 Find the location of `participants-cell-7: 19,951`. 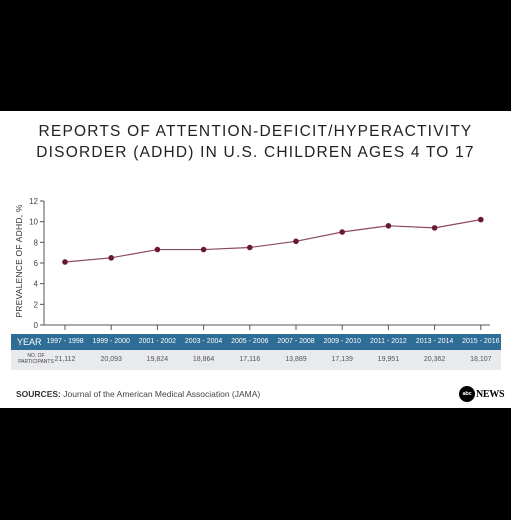

participants-cell-7: 19,951 is located at coordinates (388, 359).